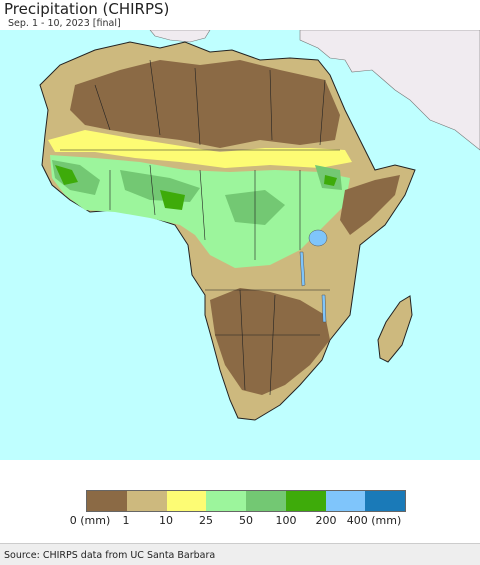 This screenshot has width=480, height=565. What do you see at coordinates (206, 520) in the screenshot?
I see `legend-label: 25` at bounding box center [206, 520].